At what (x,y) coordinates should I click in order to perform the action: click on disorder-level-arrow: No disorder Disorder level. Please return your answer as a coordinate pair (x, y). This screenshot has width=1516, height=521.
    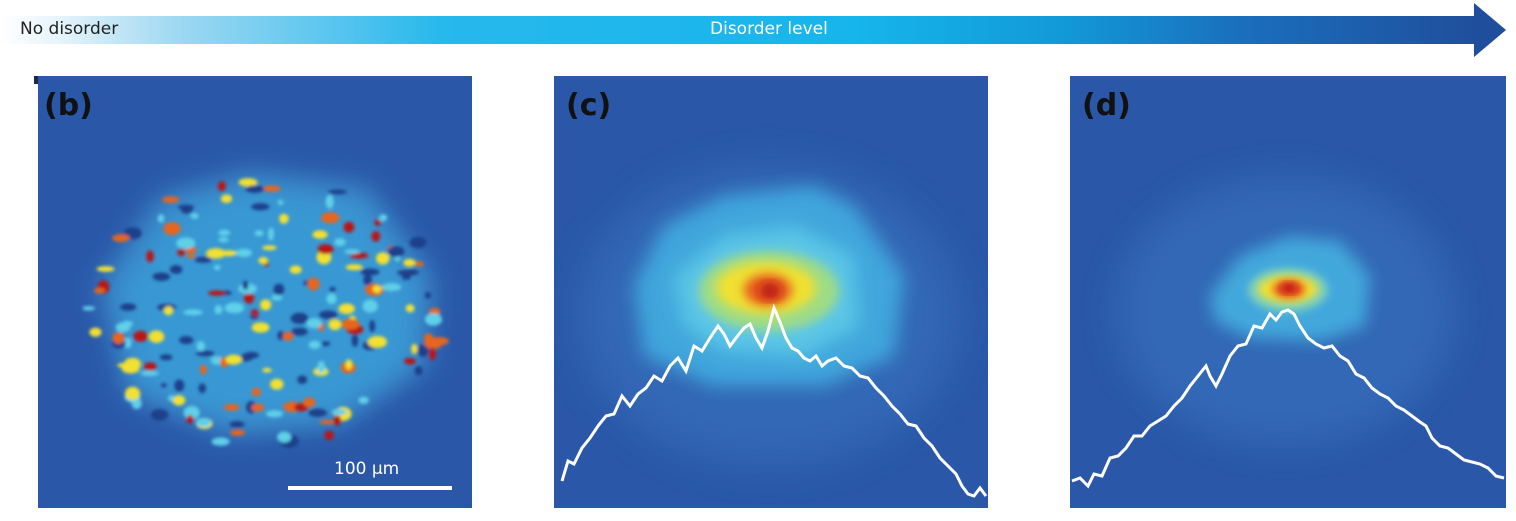
    Looking at the image, I should click on (758, 30).